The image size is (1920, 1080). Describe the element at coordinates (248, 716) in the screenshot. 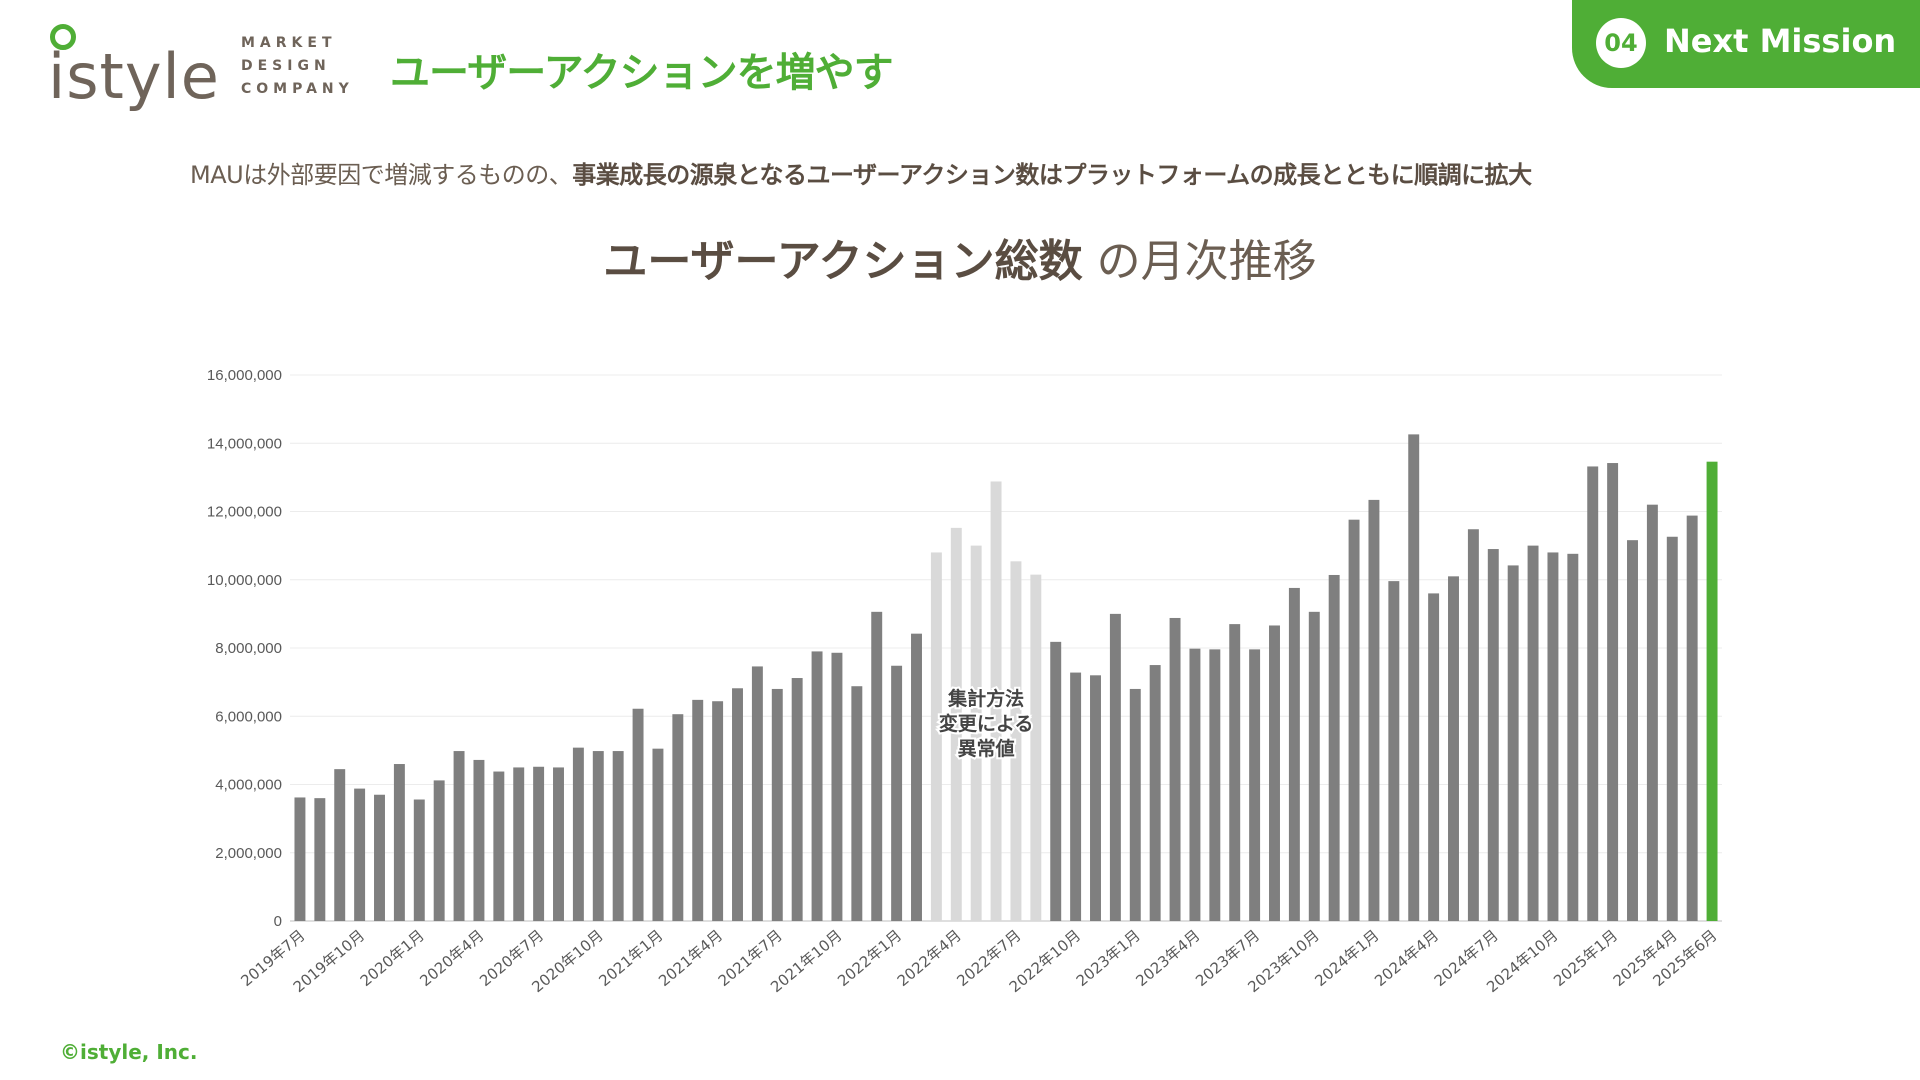

I see `y-tick-label: 6,000,000` at that location.